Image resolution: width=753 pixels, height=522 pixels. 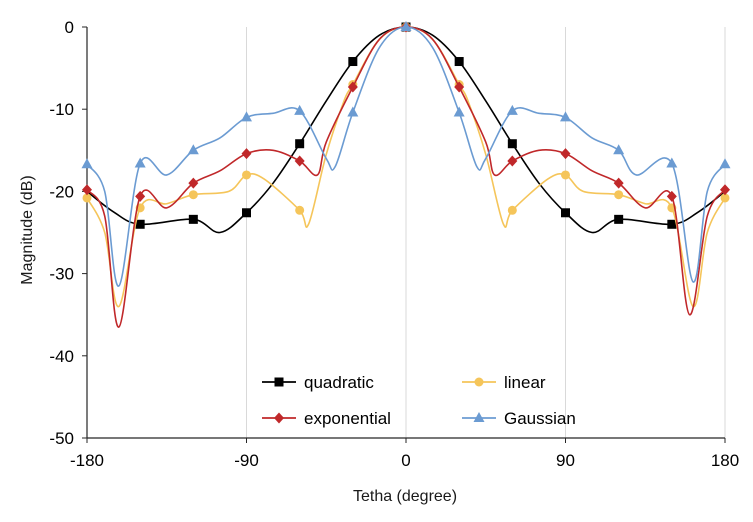 What do you see at coordinates (405, 496) in the screenshot?
I see `x-axis-title: Tetha (degree)` at bounding box center [405, 496].